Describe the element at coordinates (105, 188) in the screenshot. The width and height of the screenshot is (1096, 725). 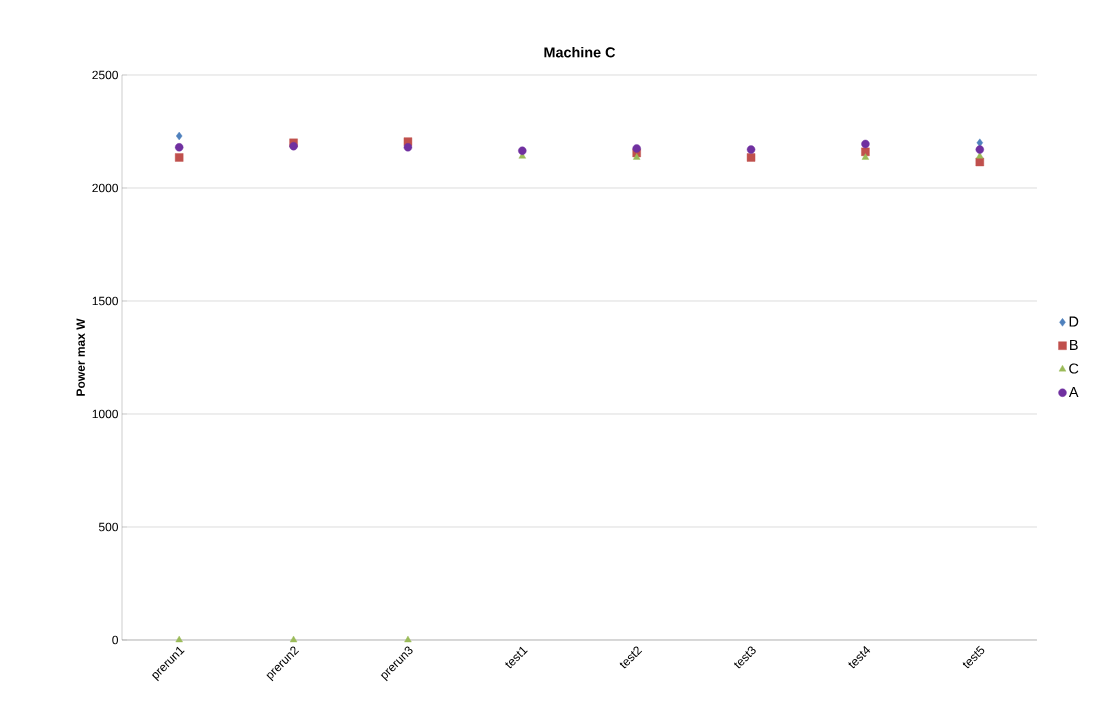
I see `y-tick-label: 2000` at that location.